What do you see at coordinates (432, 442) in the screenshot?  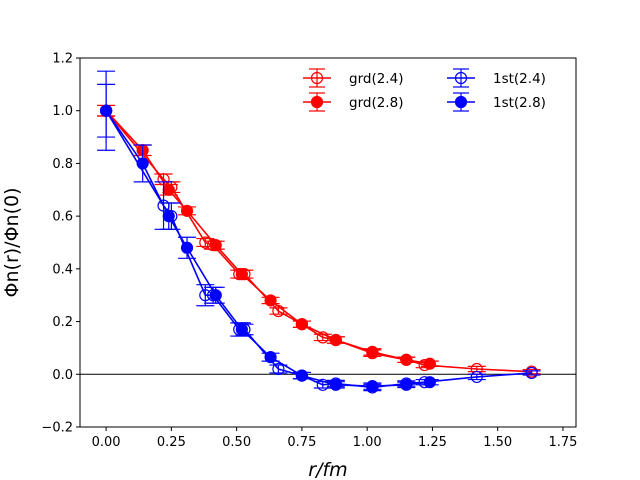 I see `x-tick-label: 1.25` at bounding box center [432, 442].